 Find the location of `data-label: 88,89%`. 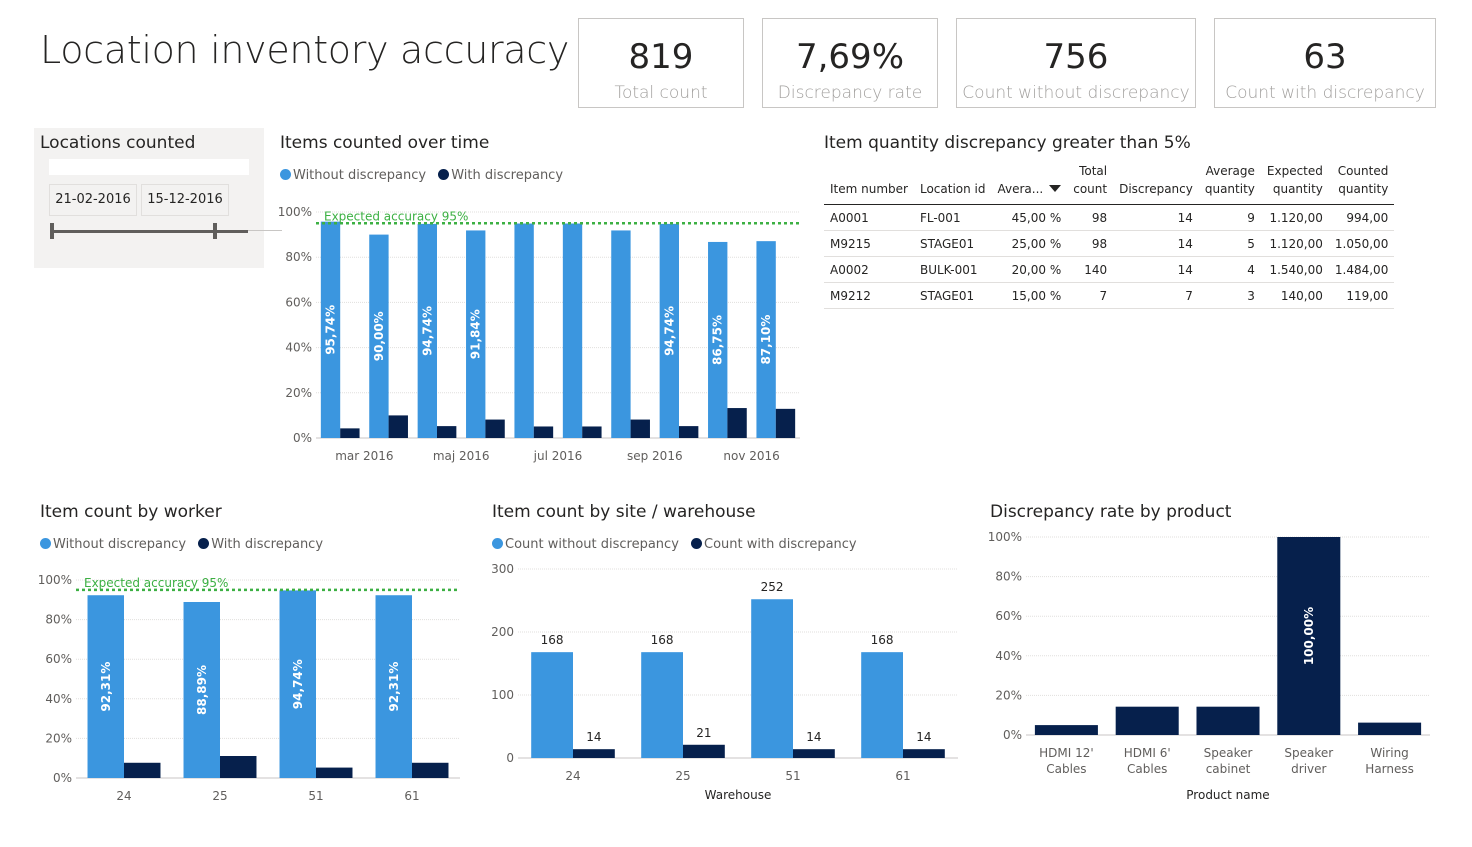

data-label: 88,89% is located at coordinates (202, 690).